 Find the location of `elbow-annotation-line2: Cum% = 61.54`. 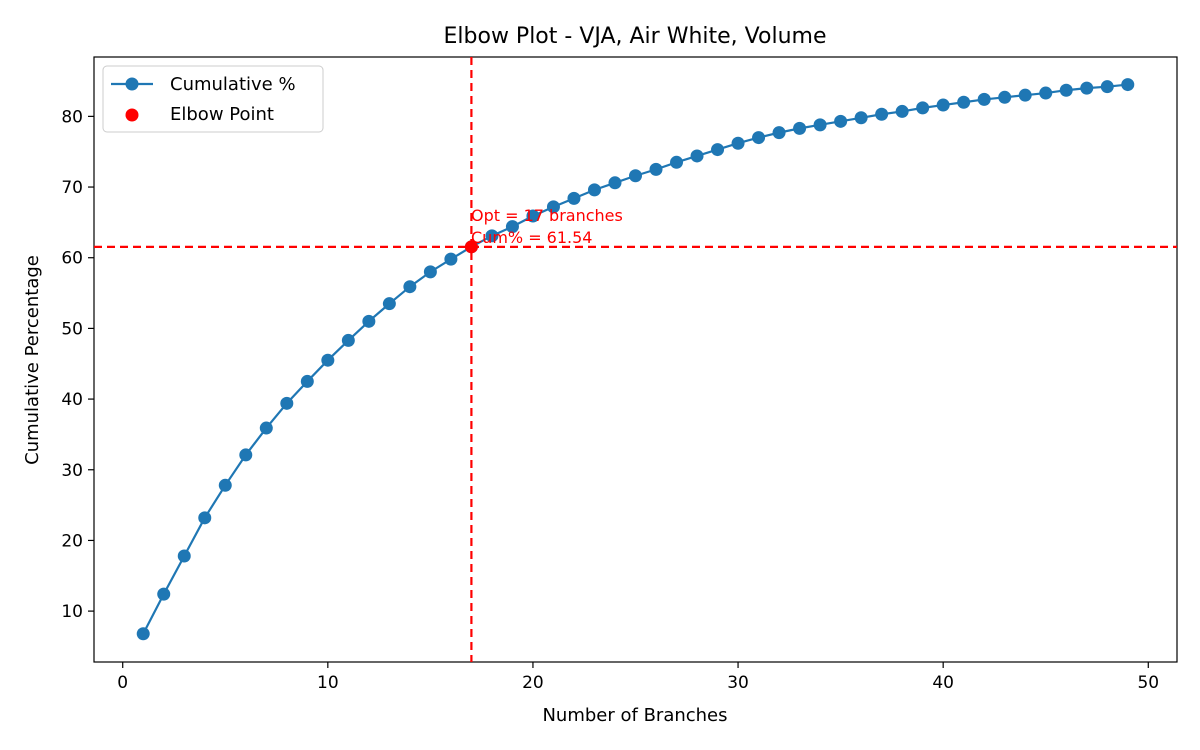

elbow-annotation-line2: Cum% = 61.54 is located at coordinates (531, 237).